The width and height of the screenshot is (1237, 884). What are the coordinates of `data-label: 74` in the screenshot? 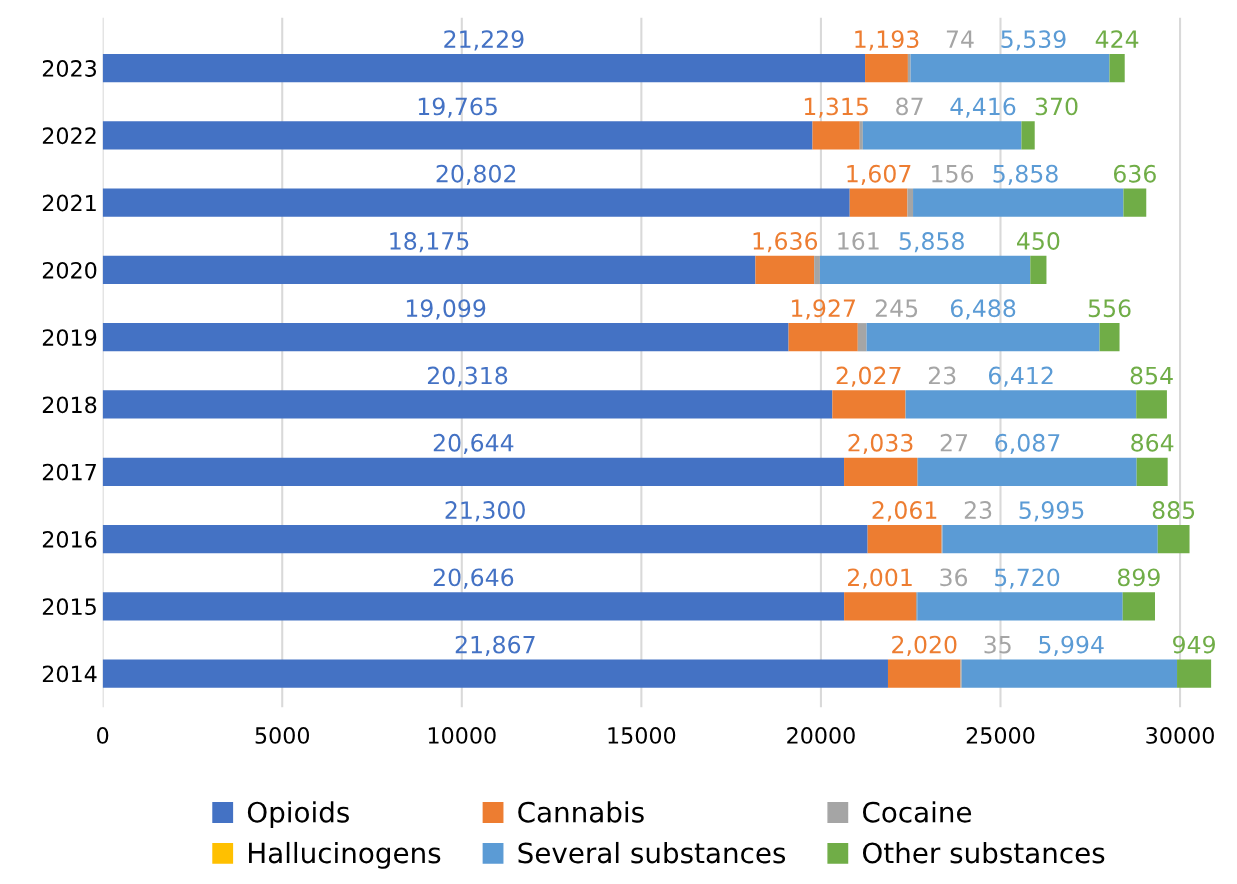 It's located at (960, 39).